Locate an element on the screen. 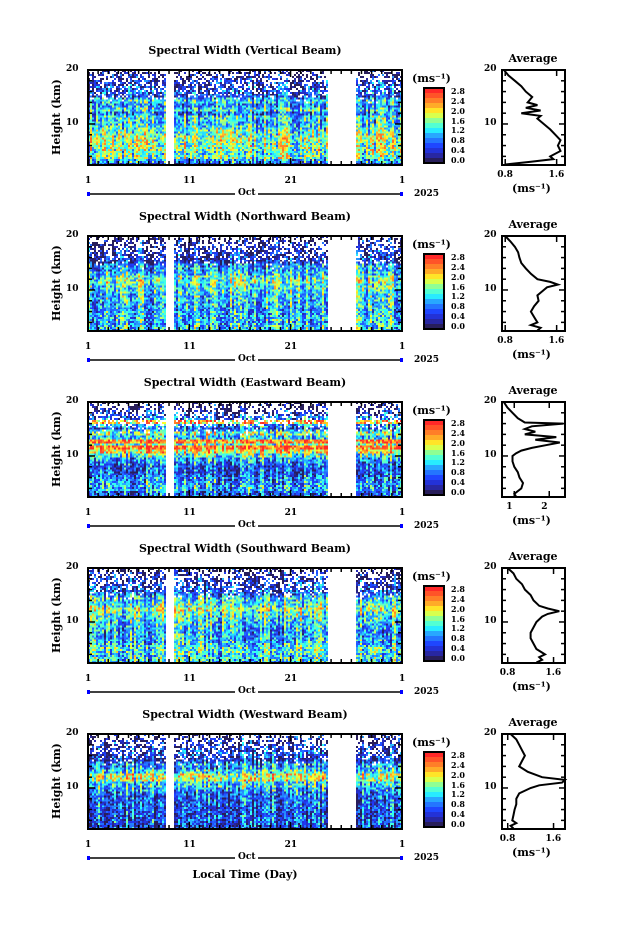 This screenshot has height=931, width=622. profile-y-tick-label: 10 is located at coordinates (490, 122).